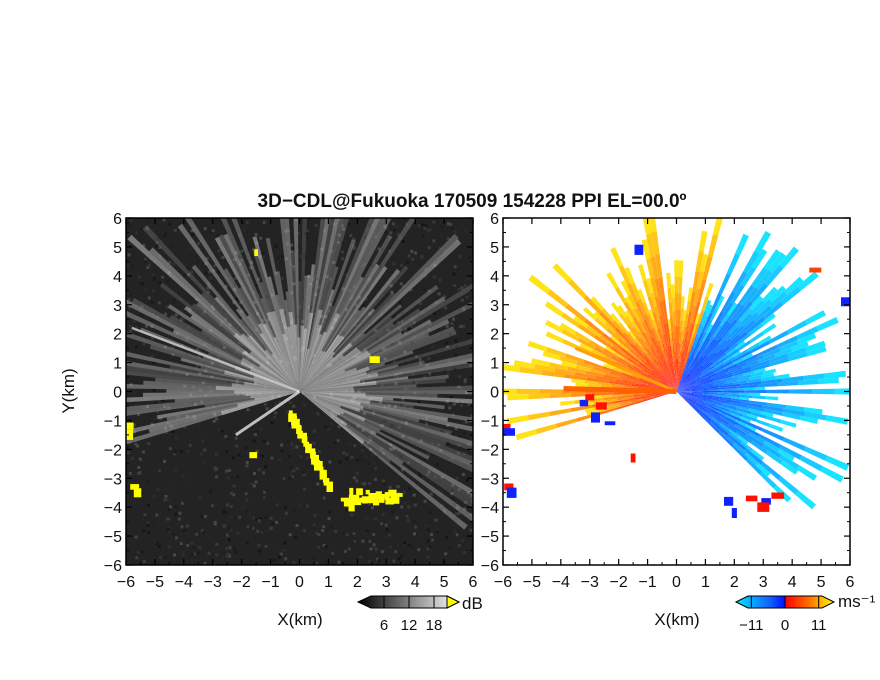  I want to click on velocity-x-tick-label: −1, so click(647, 582).